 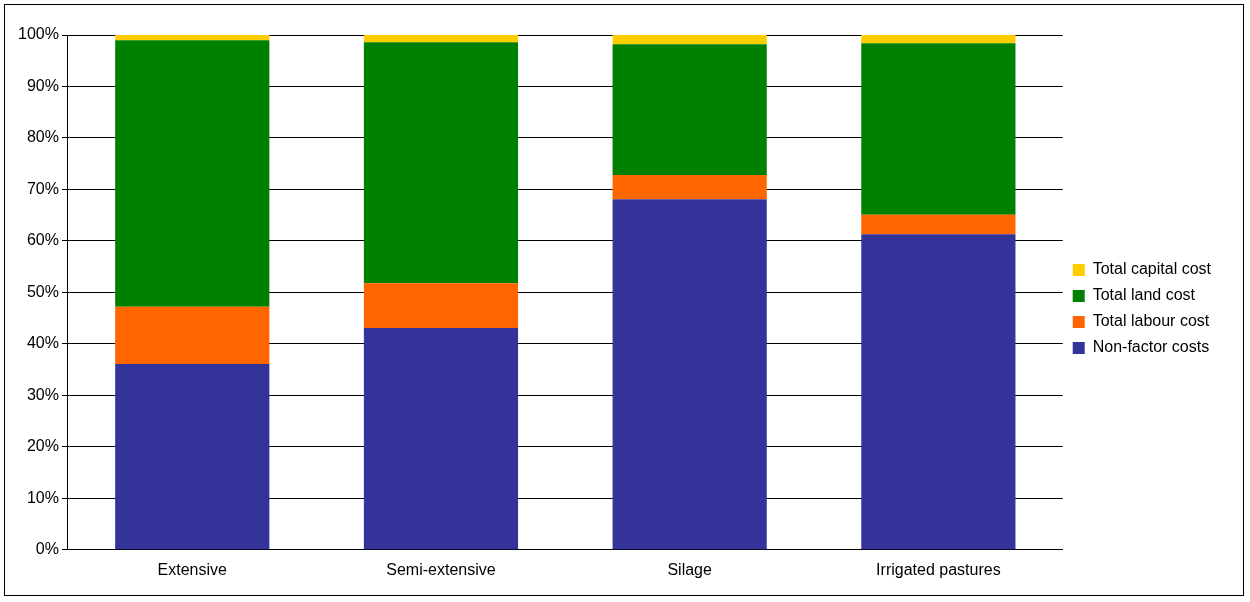 I want to click on x-tick-label: Semi-extensive, so click(x=441, y=569).